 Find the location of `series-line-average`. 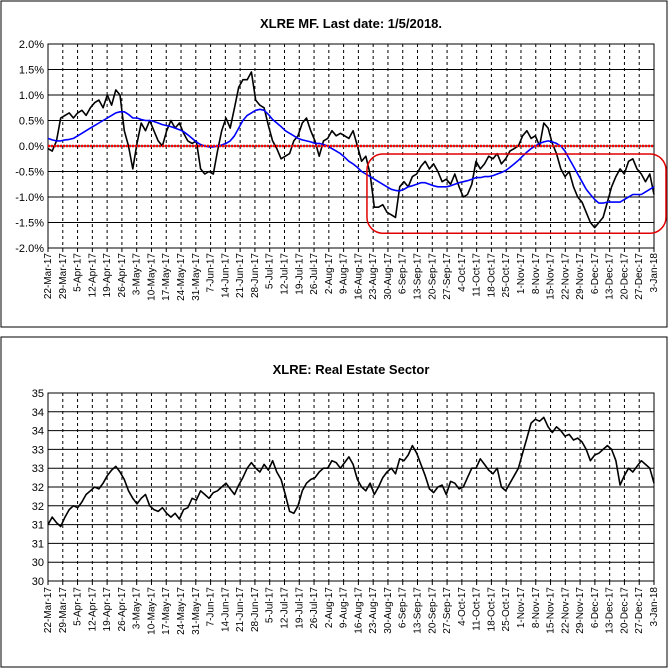

series-line-average is located at coordinates (351, 156).